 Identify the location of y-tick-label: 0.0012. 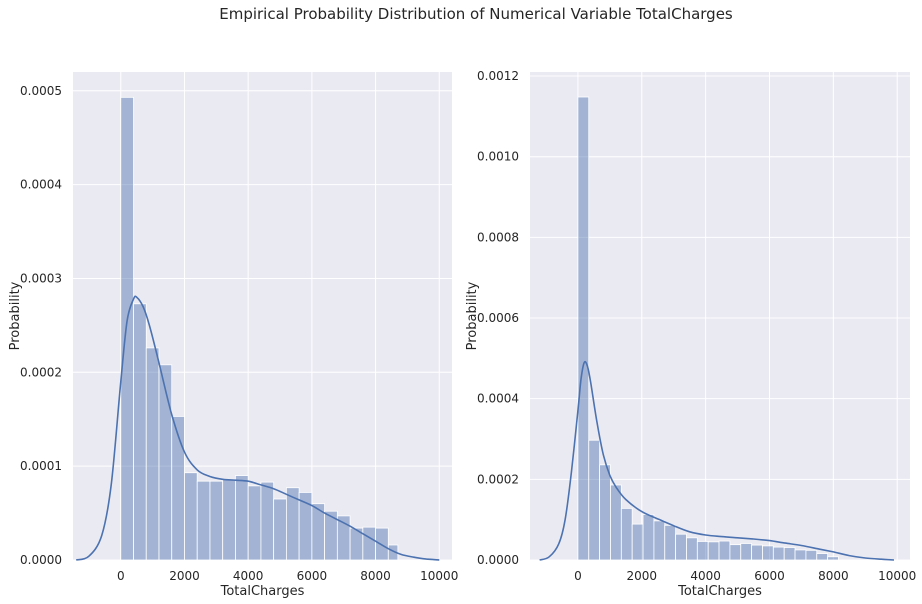
(498, 76).